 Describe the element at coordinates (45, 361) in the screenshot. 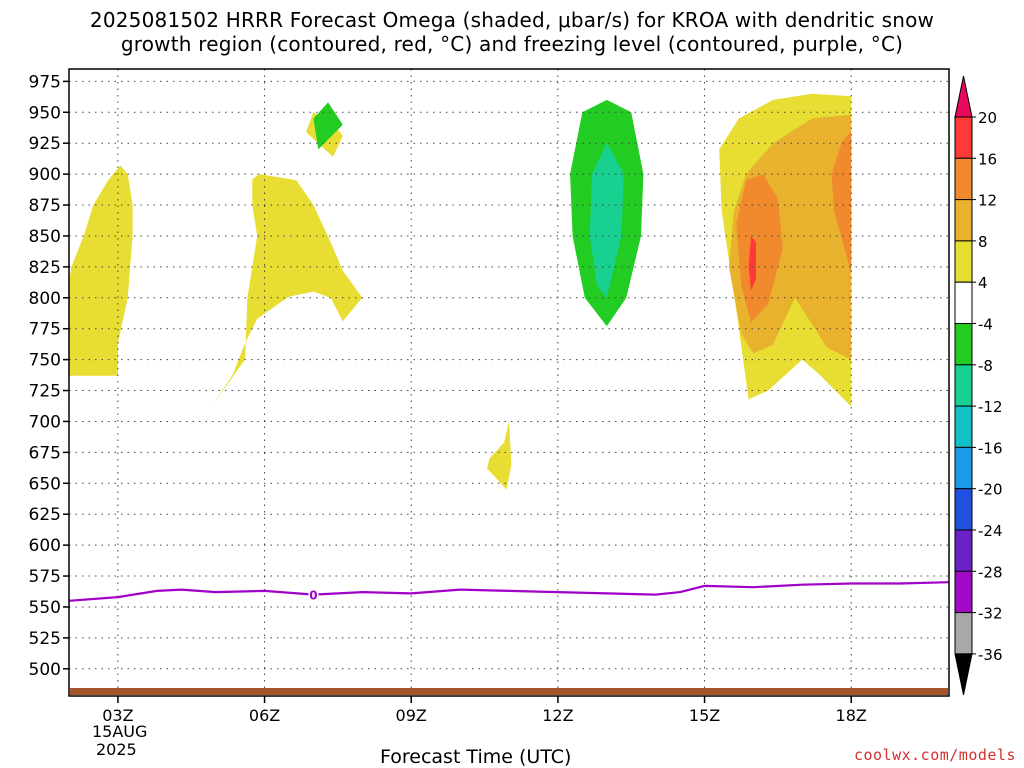

I see `y-tick-label-750: 750` at that location.